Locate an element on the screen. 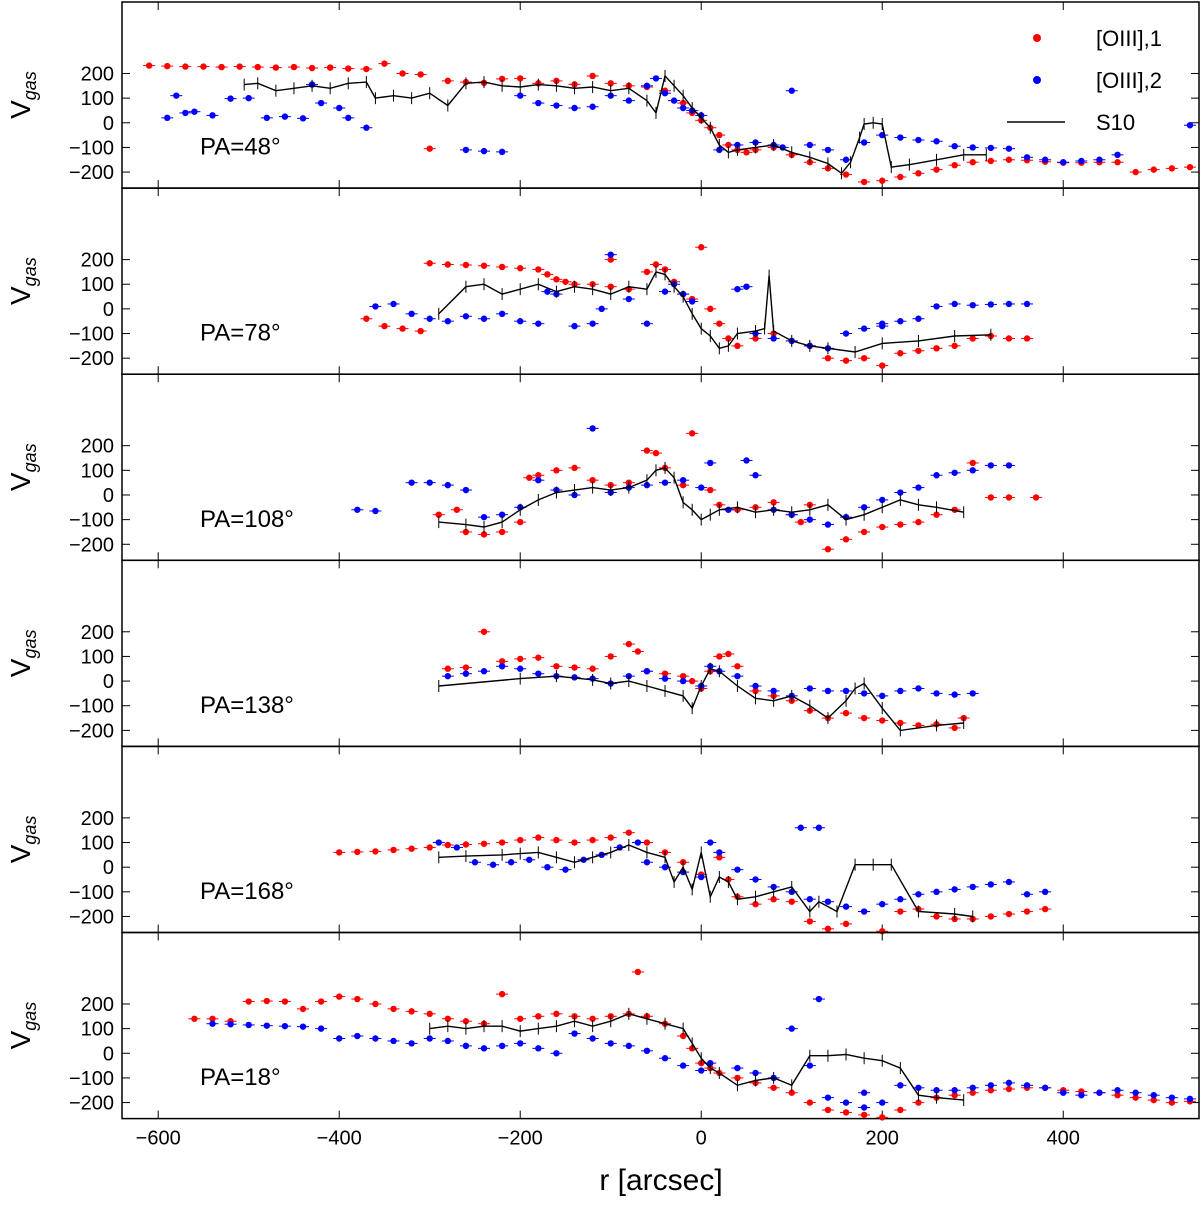  y-tick-label: 200 is located at coordinates (97, 819).